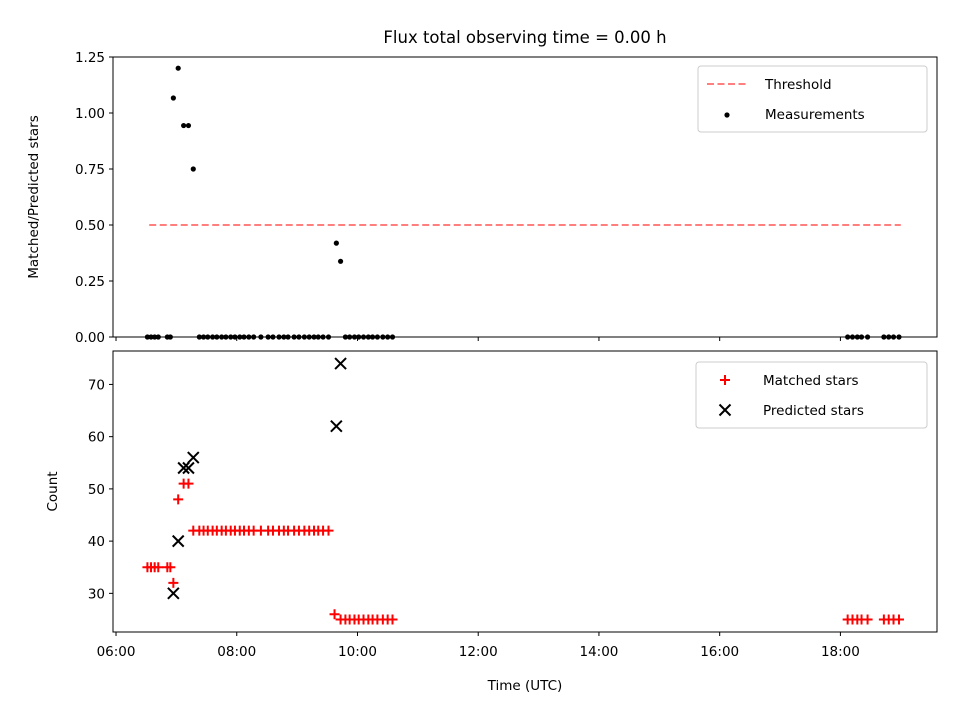 This screenshot has width=960, height=720. I want to click on legend-label: Measurements, so click(815, 115).